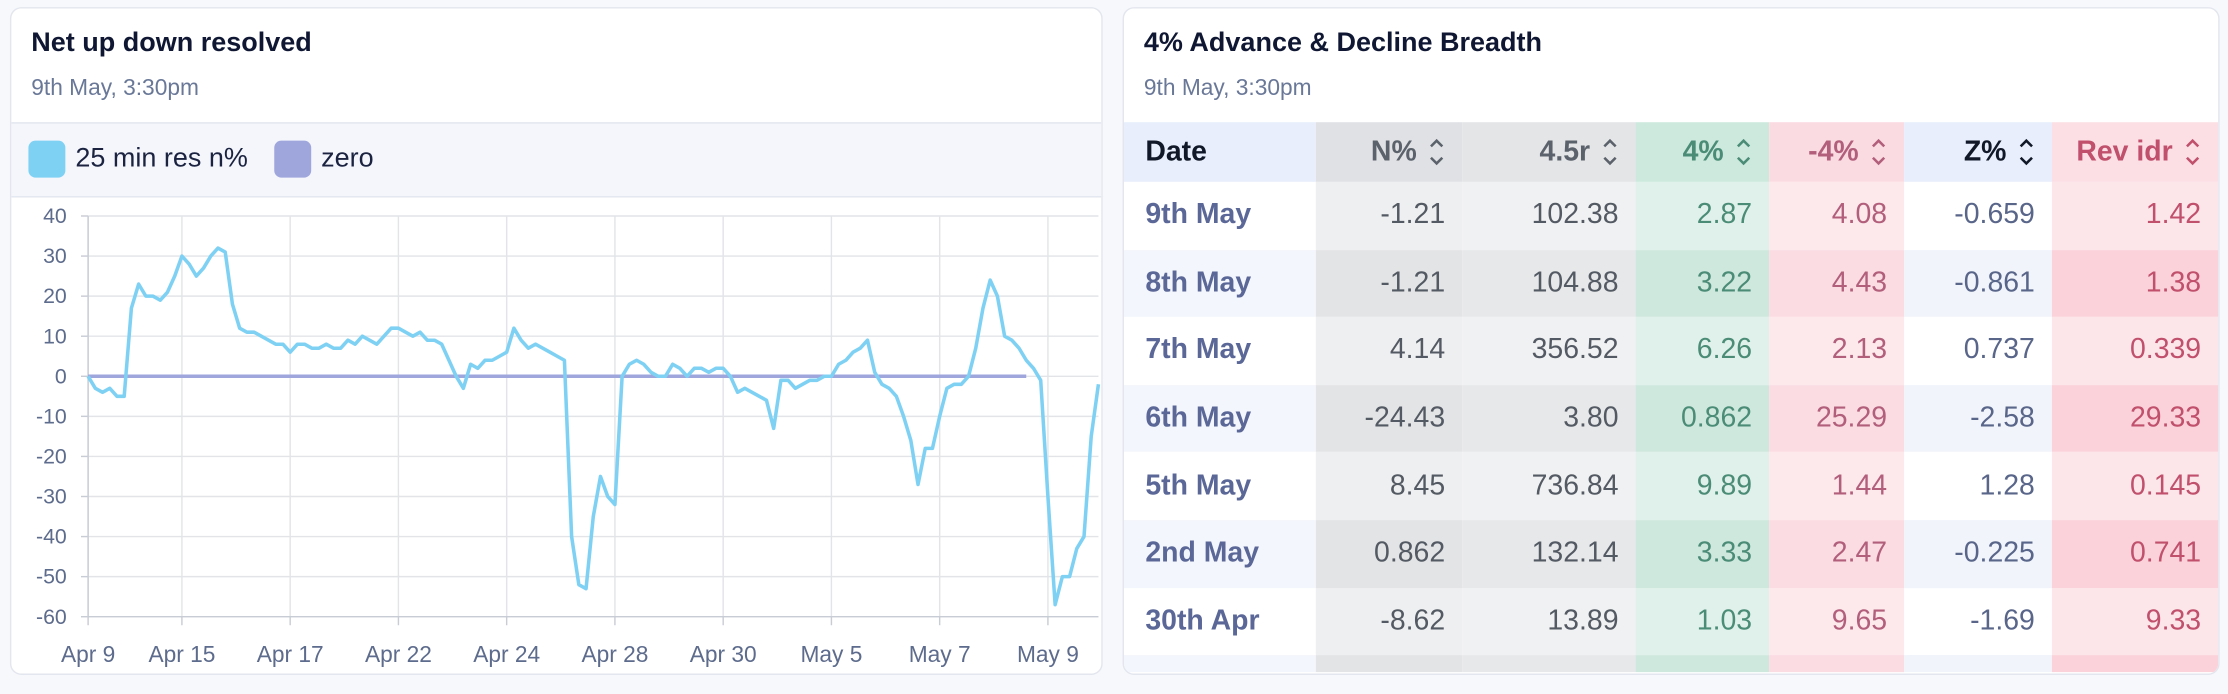 This screenshot has width=2228, height=694. What do you see at coordinates (1393, 151) in the screenshot?
I see `header-label: N%` at bounding box center [1393, 151].